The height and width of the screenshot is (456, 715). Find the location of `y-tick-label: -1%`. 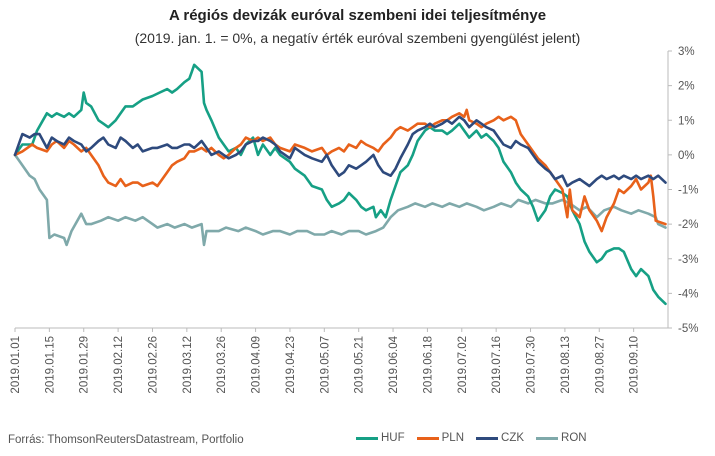

y-tick-label: -1% is located at coordinates (688, 191).